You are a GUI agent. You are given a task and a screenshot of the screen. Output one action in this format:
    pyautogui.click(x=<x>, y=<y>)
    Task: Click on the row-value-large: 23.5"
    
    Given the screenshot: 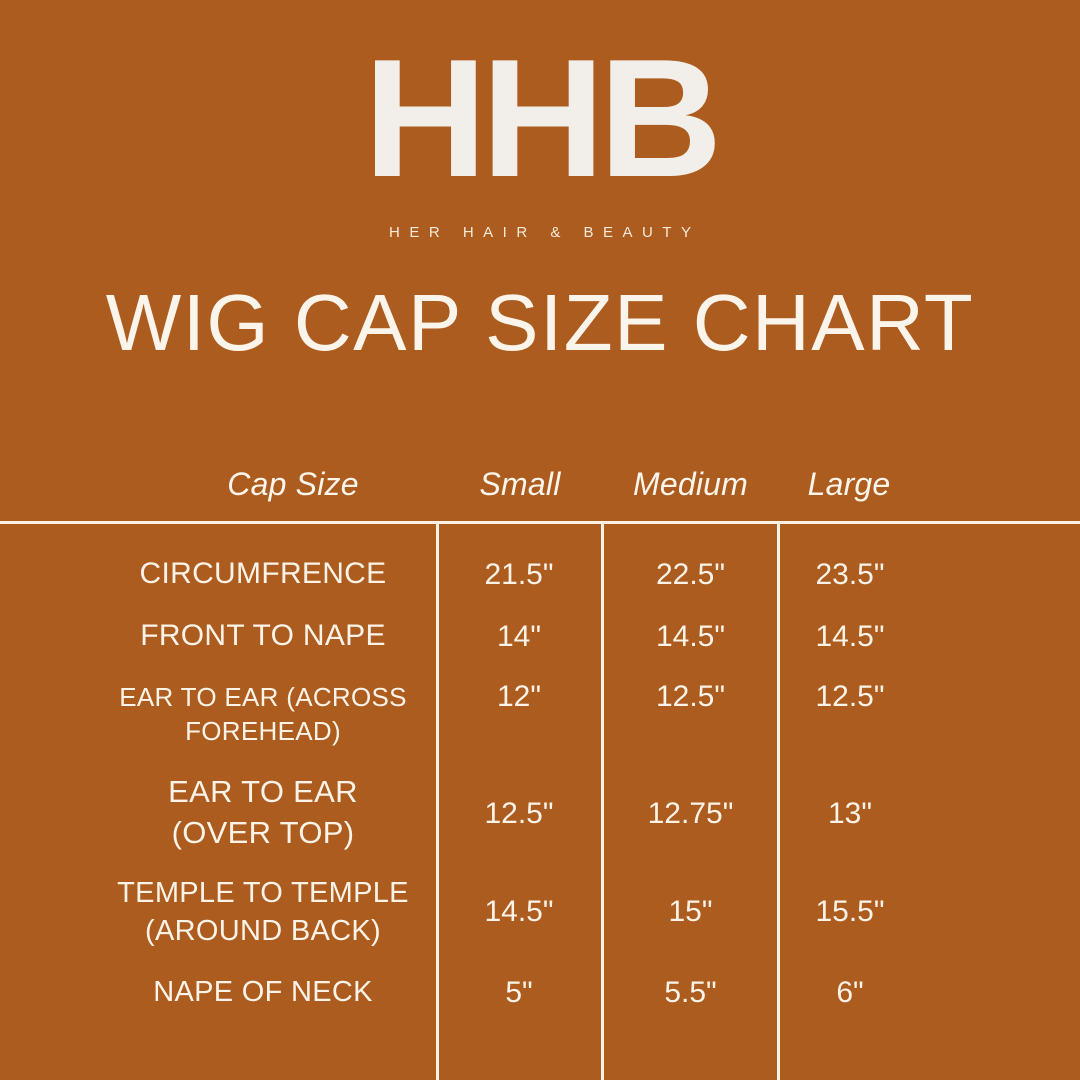 What is the action you would take?
    pyautogui.click(x=850, y=574)
    